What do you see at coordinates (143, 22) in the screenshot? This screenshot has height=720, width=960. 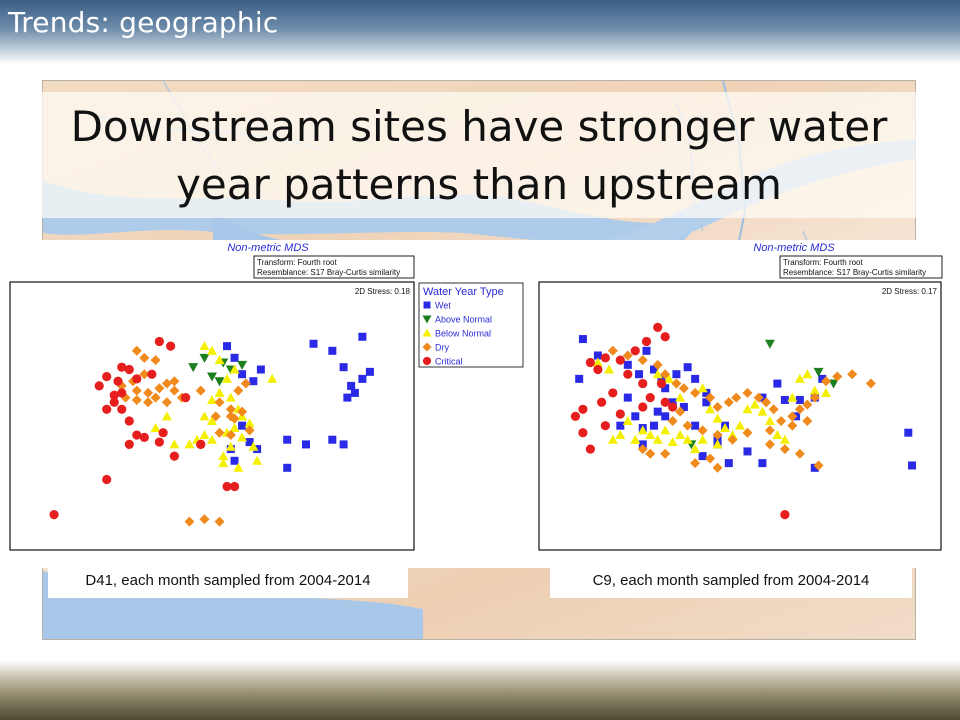 I see `slide-header: Trends: geographic` at bounding box center [143, 22].